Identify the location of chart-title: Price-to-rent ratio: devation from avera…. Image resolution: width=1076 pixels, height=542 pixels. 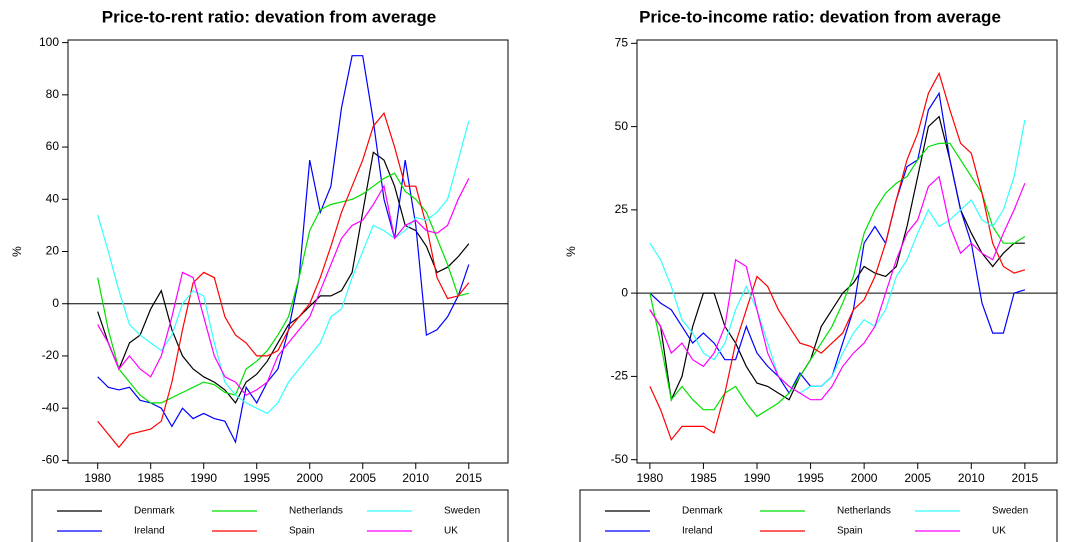
(269, 16).